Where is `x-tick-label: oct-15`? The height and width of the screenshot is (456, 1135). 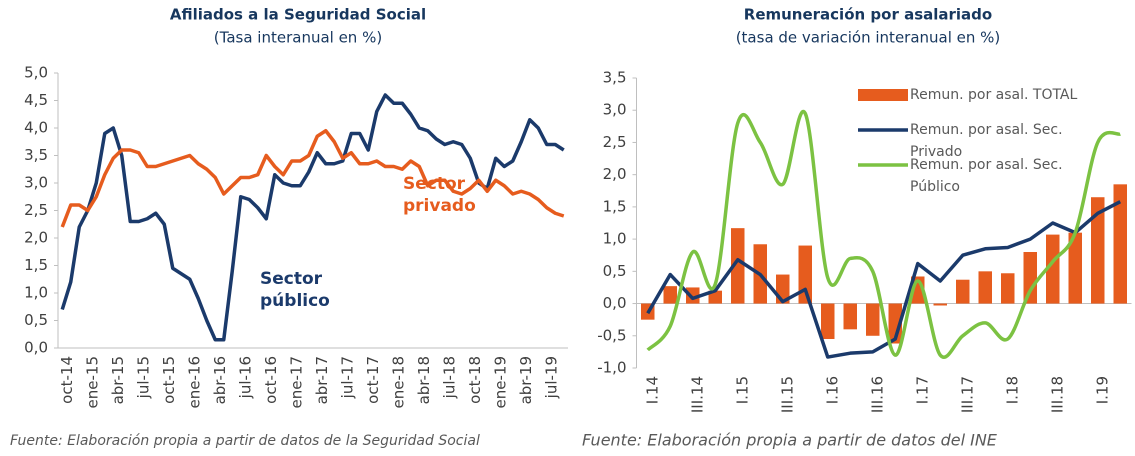
x-tick-label: oct-15 is located at coordinates (169, 380).